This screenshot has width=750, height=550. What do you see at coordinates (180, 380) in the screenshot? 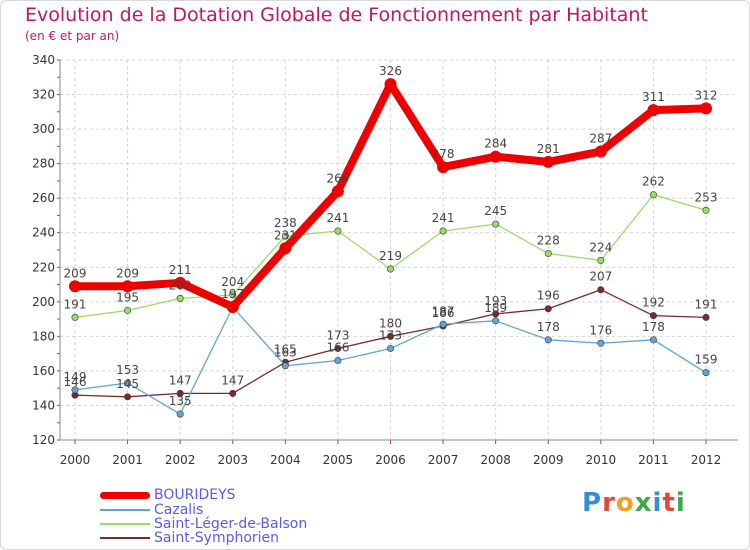
I see `data-label-saint-symphorien: 147` at bounding box center [180, 380].